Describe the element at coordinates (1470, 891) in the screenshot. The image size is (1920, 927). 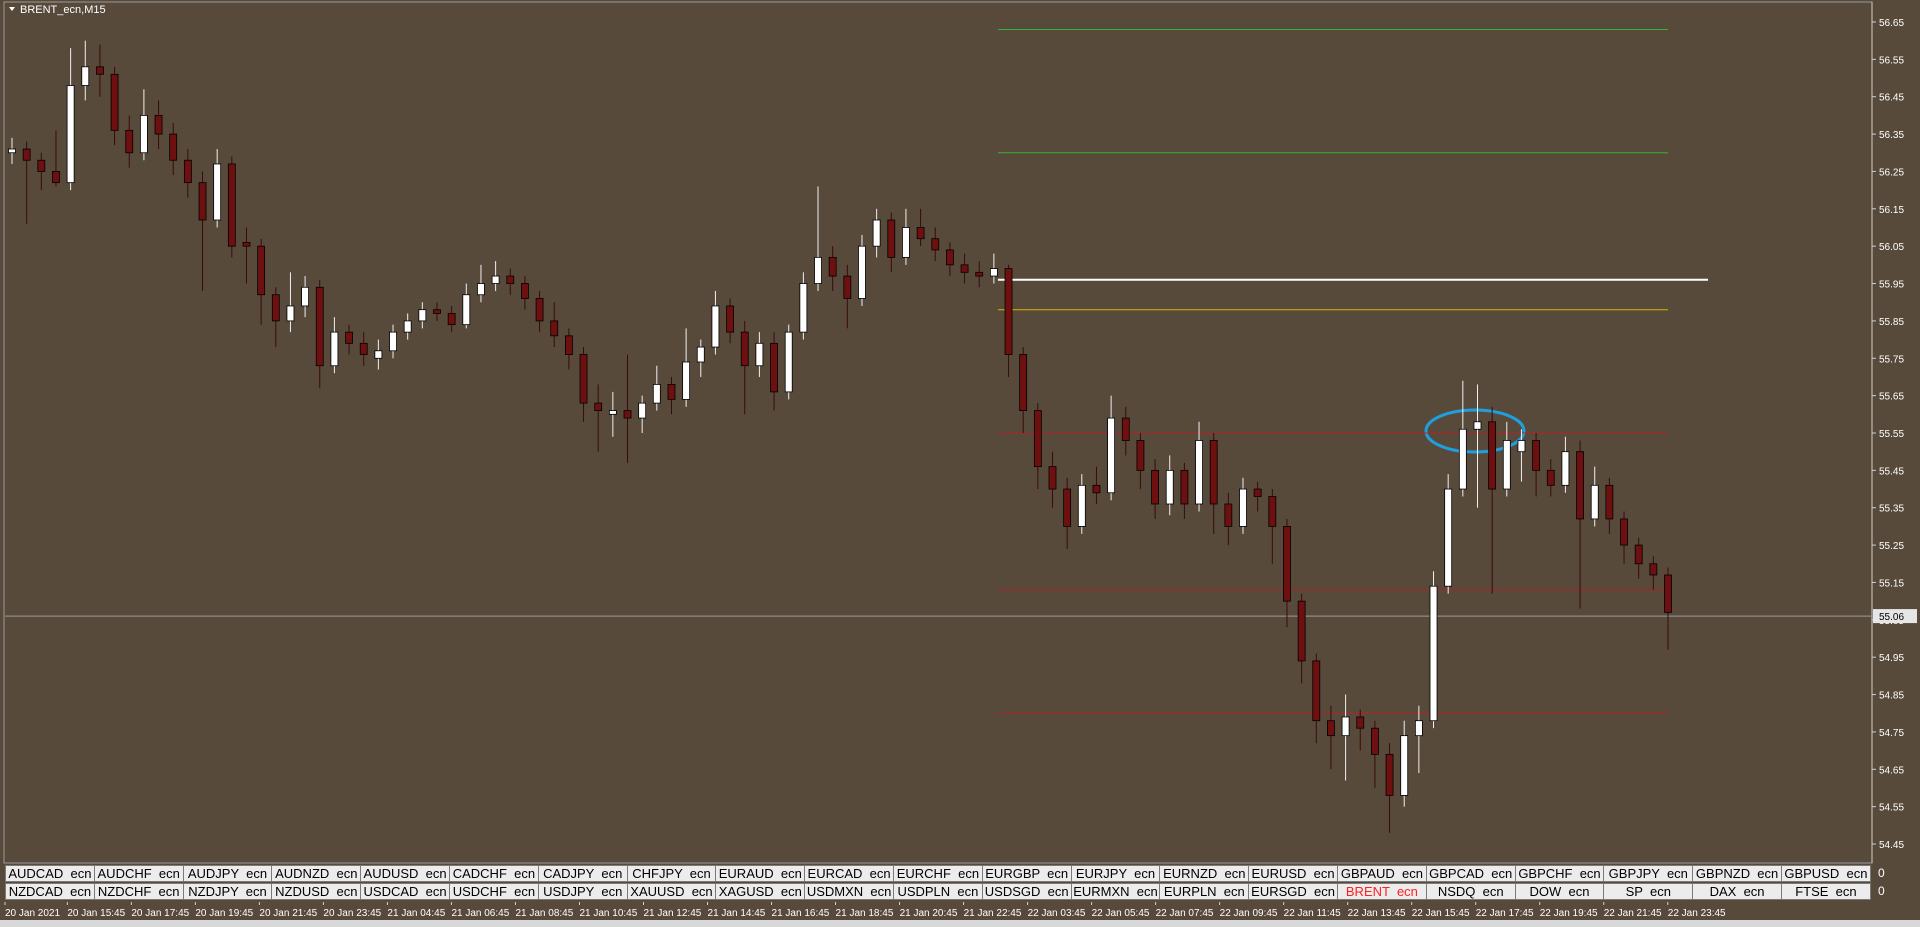
I see `symbol-tab: NSDQ ecn` at that location.